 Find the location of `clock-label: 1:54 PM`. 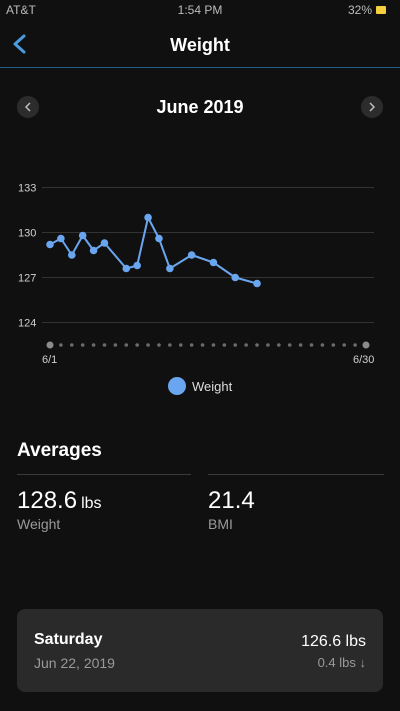

clock-label: 1:54 PM is located at coordinates (200, 10).